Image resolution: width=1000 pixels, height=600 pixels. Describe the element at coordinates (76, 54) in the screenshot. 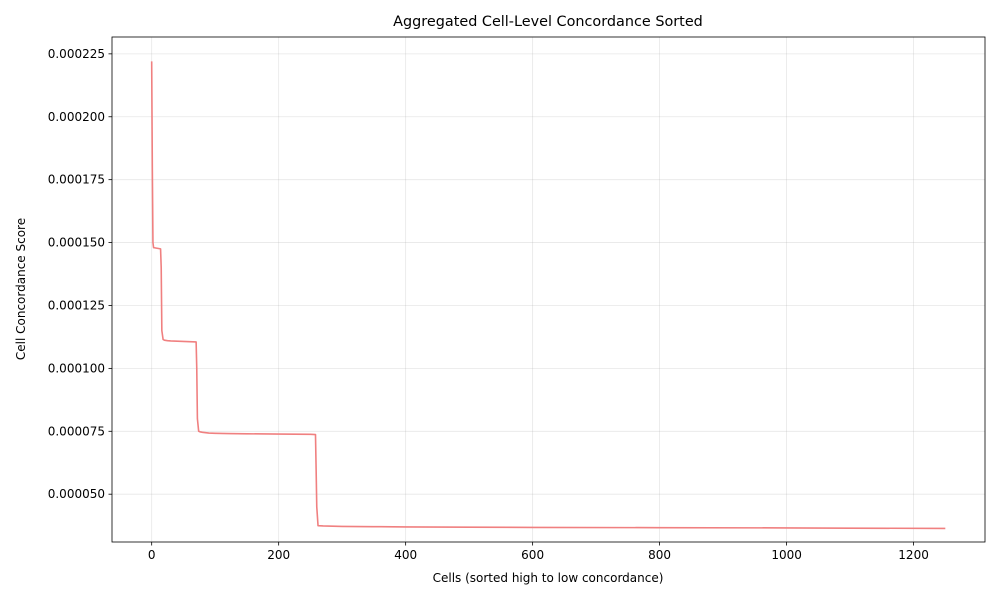

I see `y-tick-label: 0.000225` at that location.